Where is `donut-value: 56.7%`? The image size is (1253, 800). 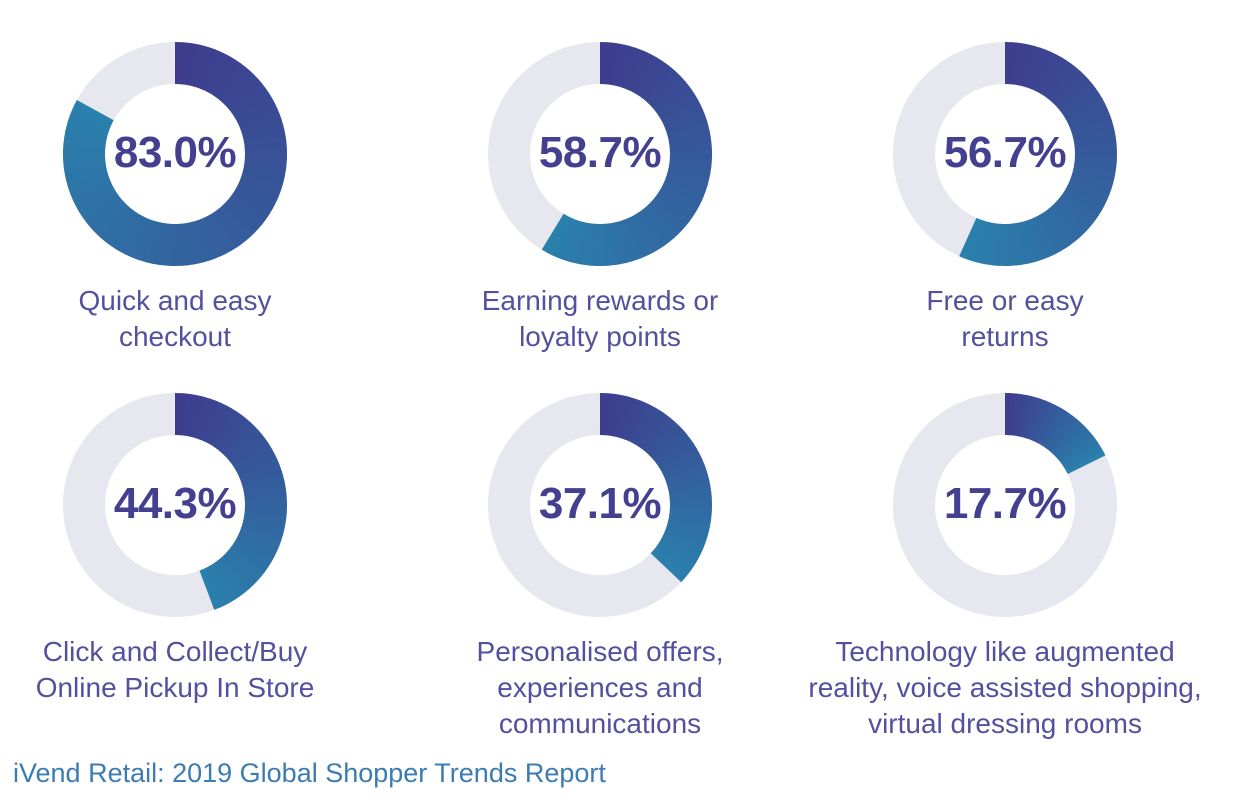 donut-value: 56.7% is located at coordinates (1005, 152).